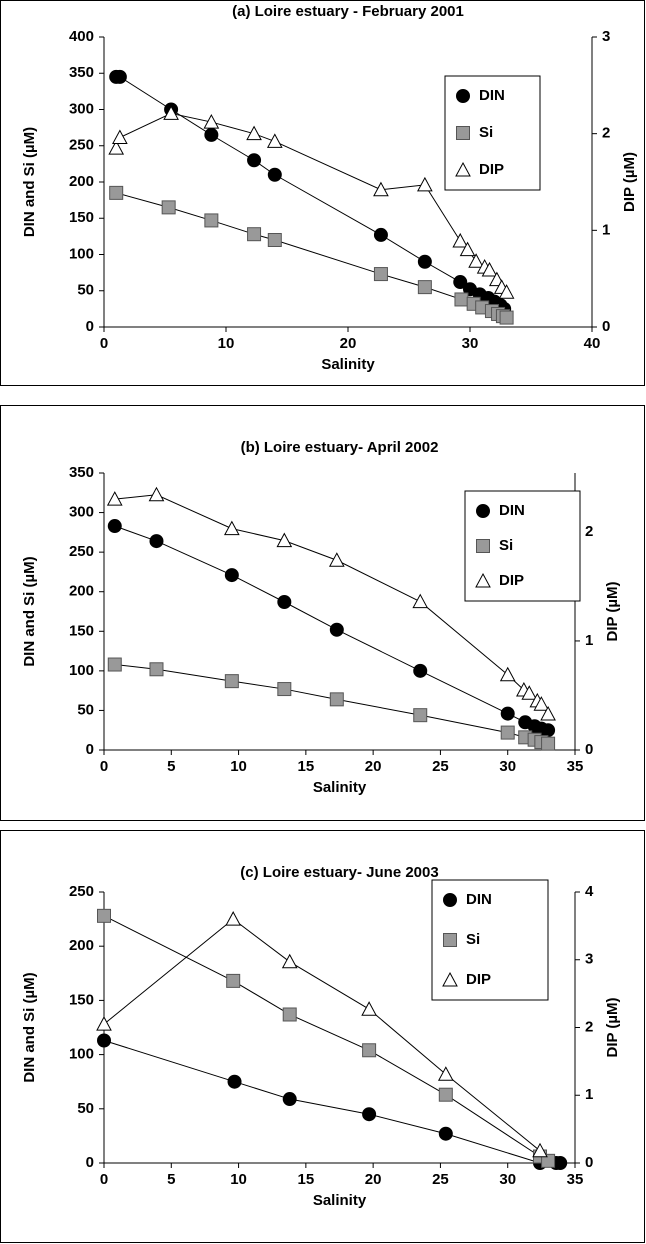  I want to click on y-tick-label: 0, so click(90, 1162).